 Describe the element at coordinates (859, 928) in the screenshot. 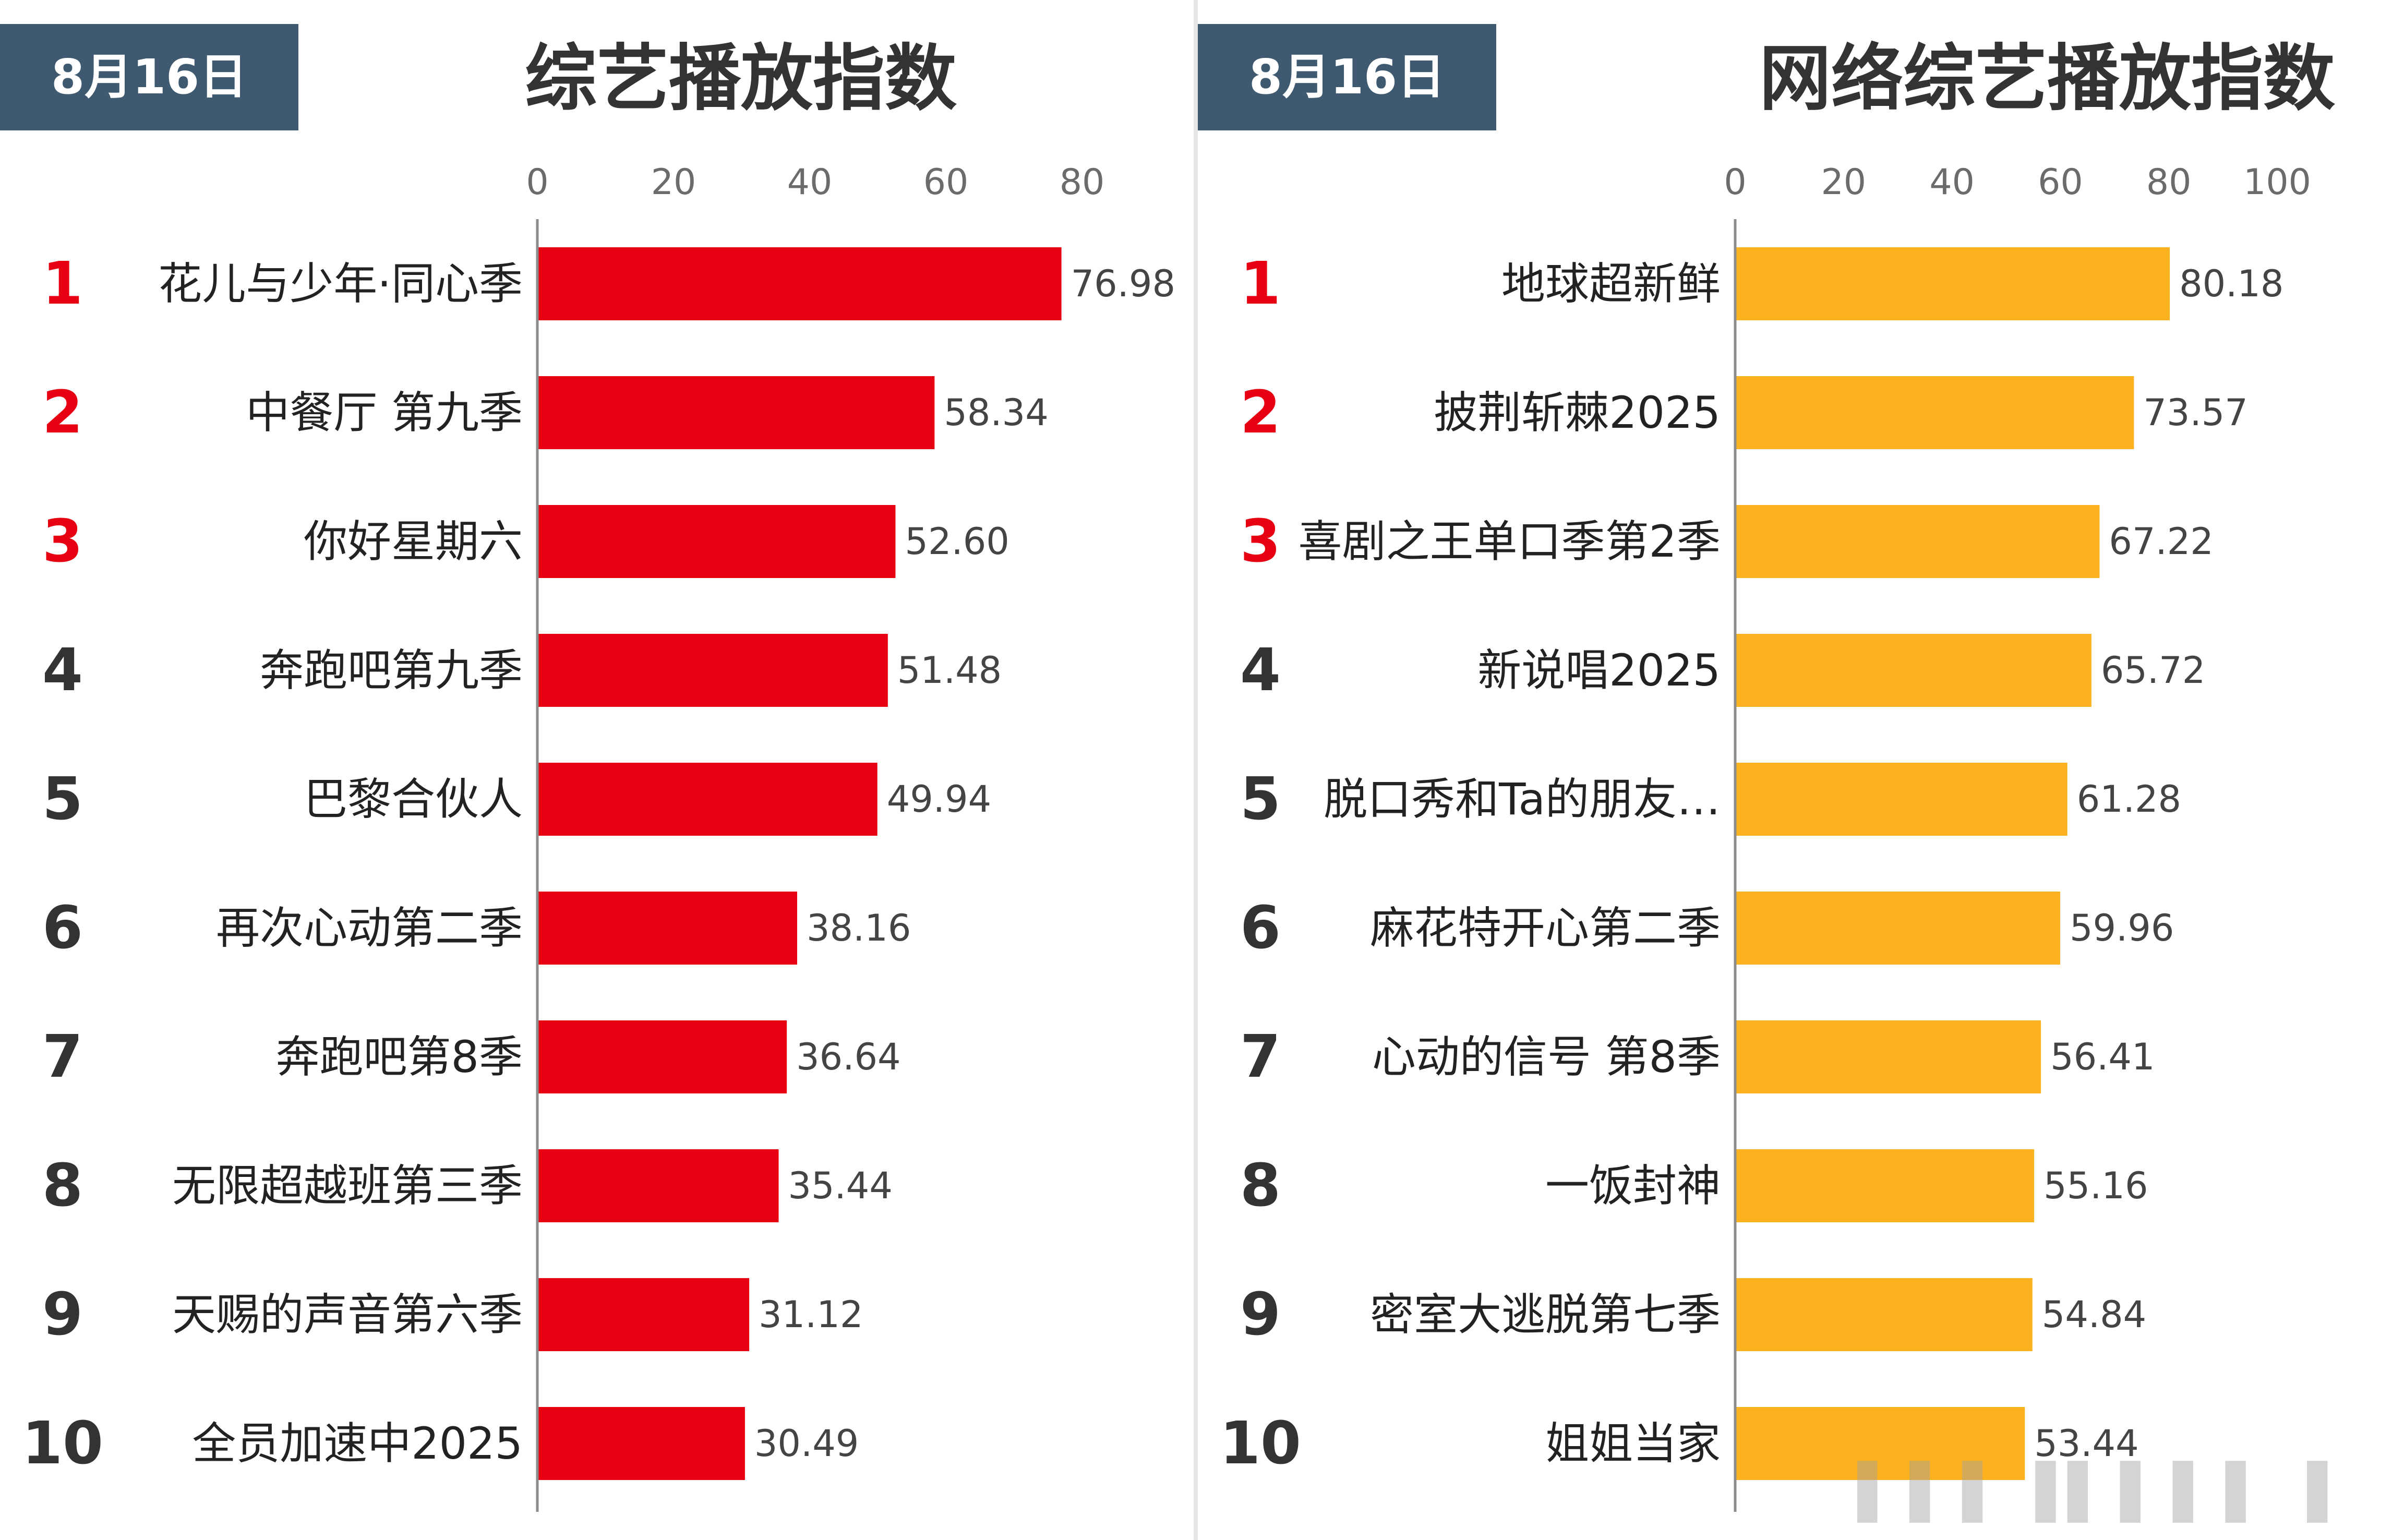

I see `value-label: 38.16` at that location.